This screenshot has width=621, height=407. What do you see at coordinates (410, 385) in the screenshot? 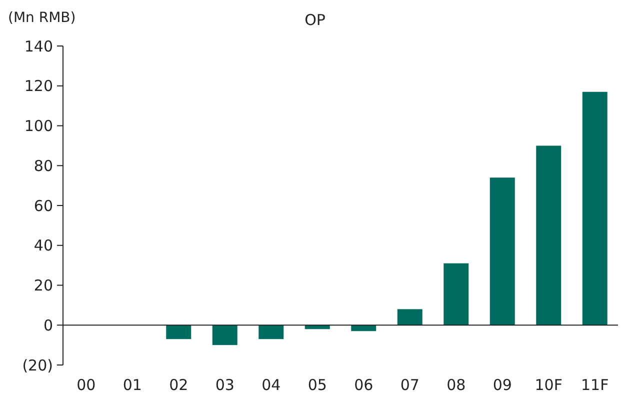
I see `x-tick-label: 07` at bounding box center [410, 385].